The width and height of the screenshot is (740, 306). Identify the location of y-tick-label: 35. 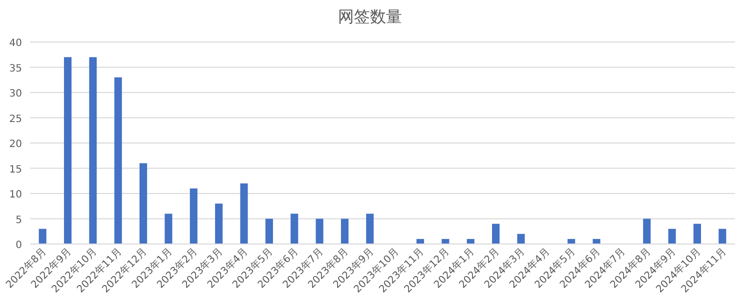
(15, 68).